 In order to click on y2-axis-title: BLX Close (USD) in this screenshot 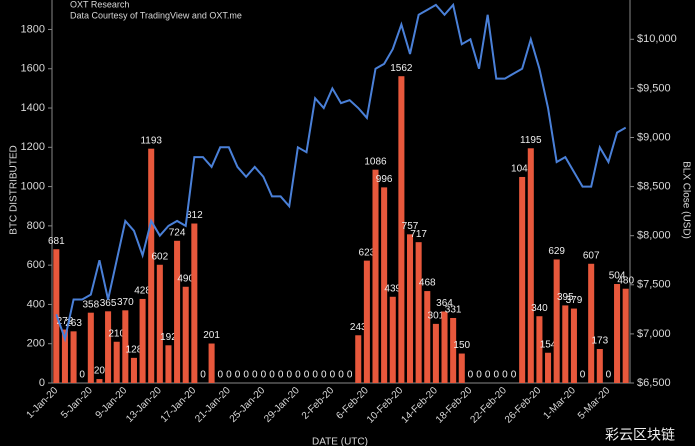, I will do `click(685, 200)`.